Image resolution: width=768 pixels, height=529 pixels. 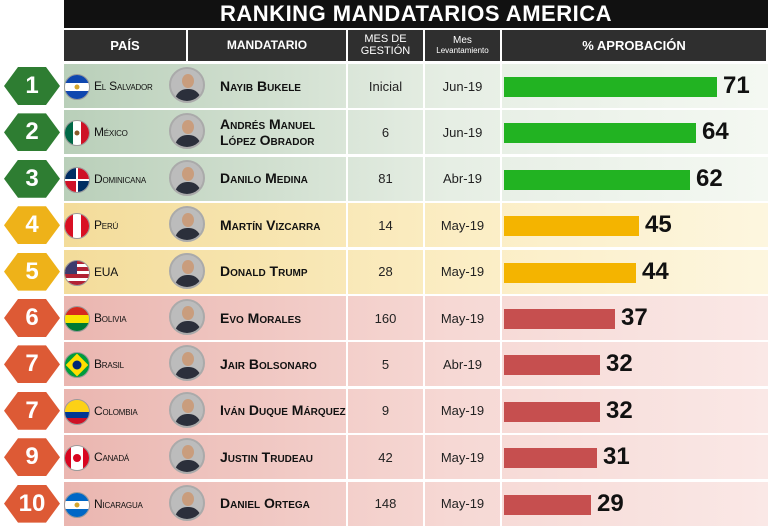 What do you see at coordinates (270, 224) in the screenshot?
I see `leader-name: Martín Vizcarra` at bounding box center [270, 224].